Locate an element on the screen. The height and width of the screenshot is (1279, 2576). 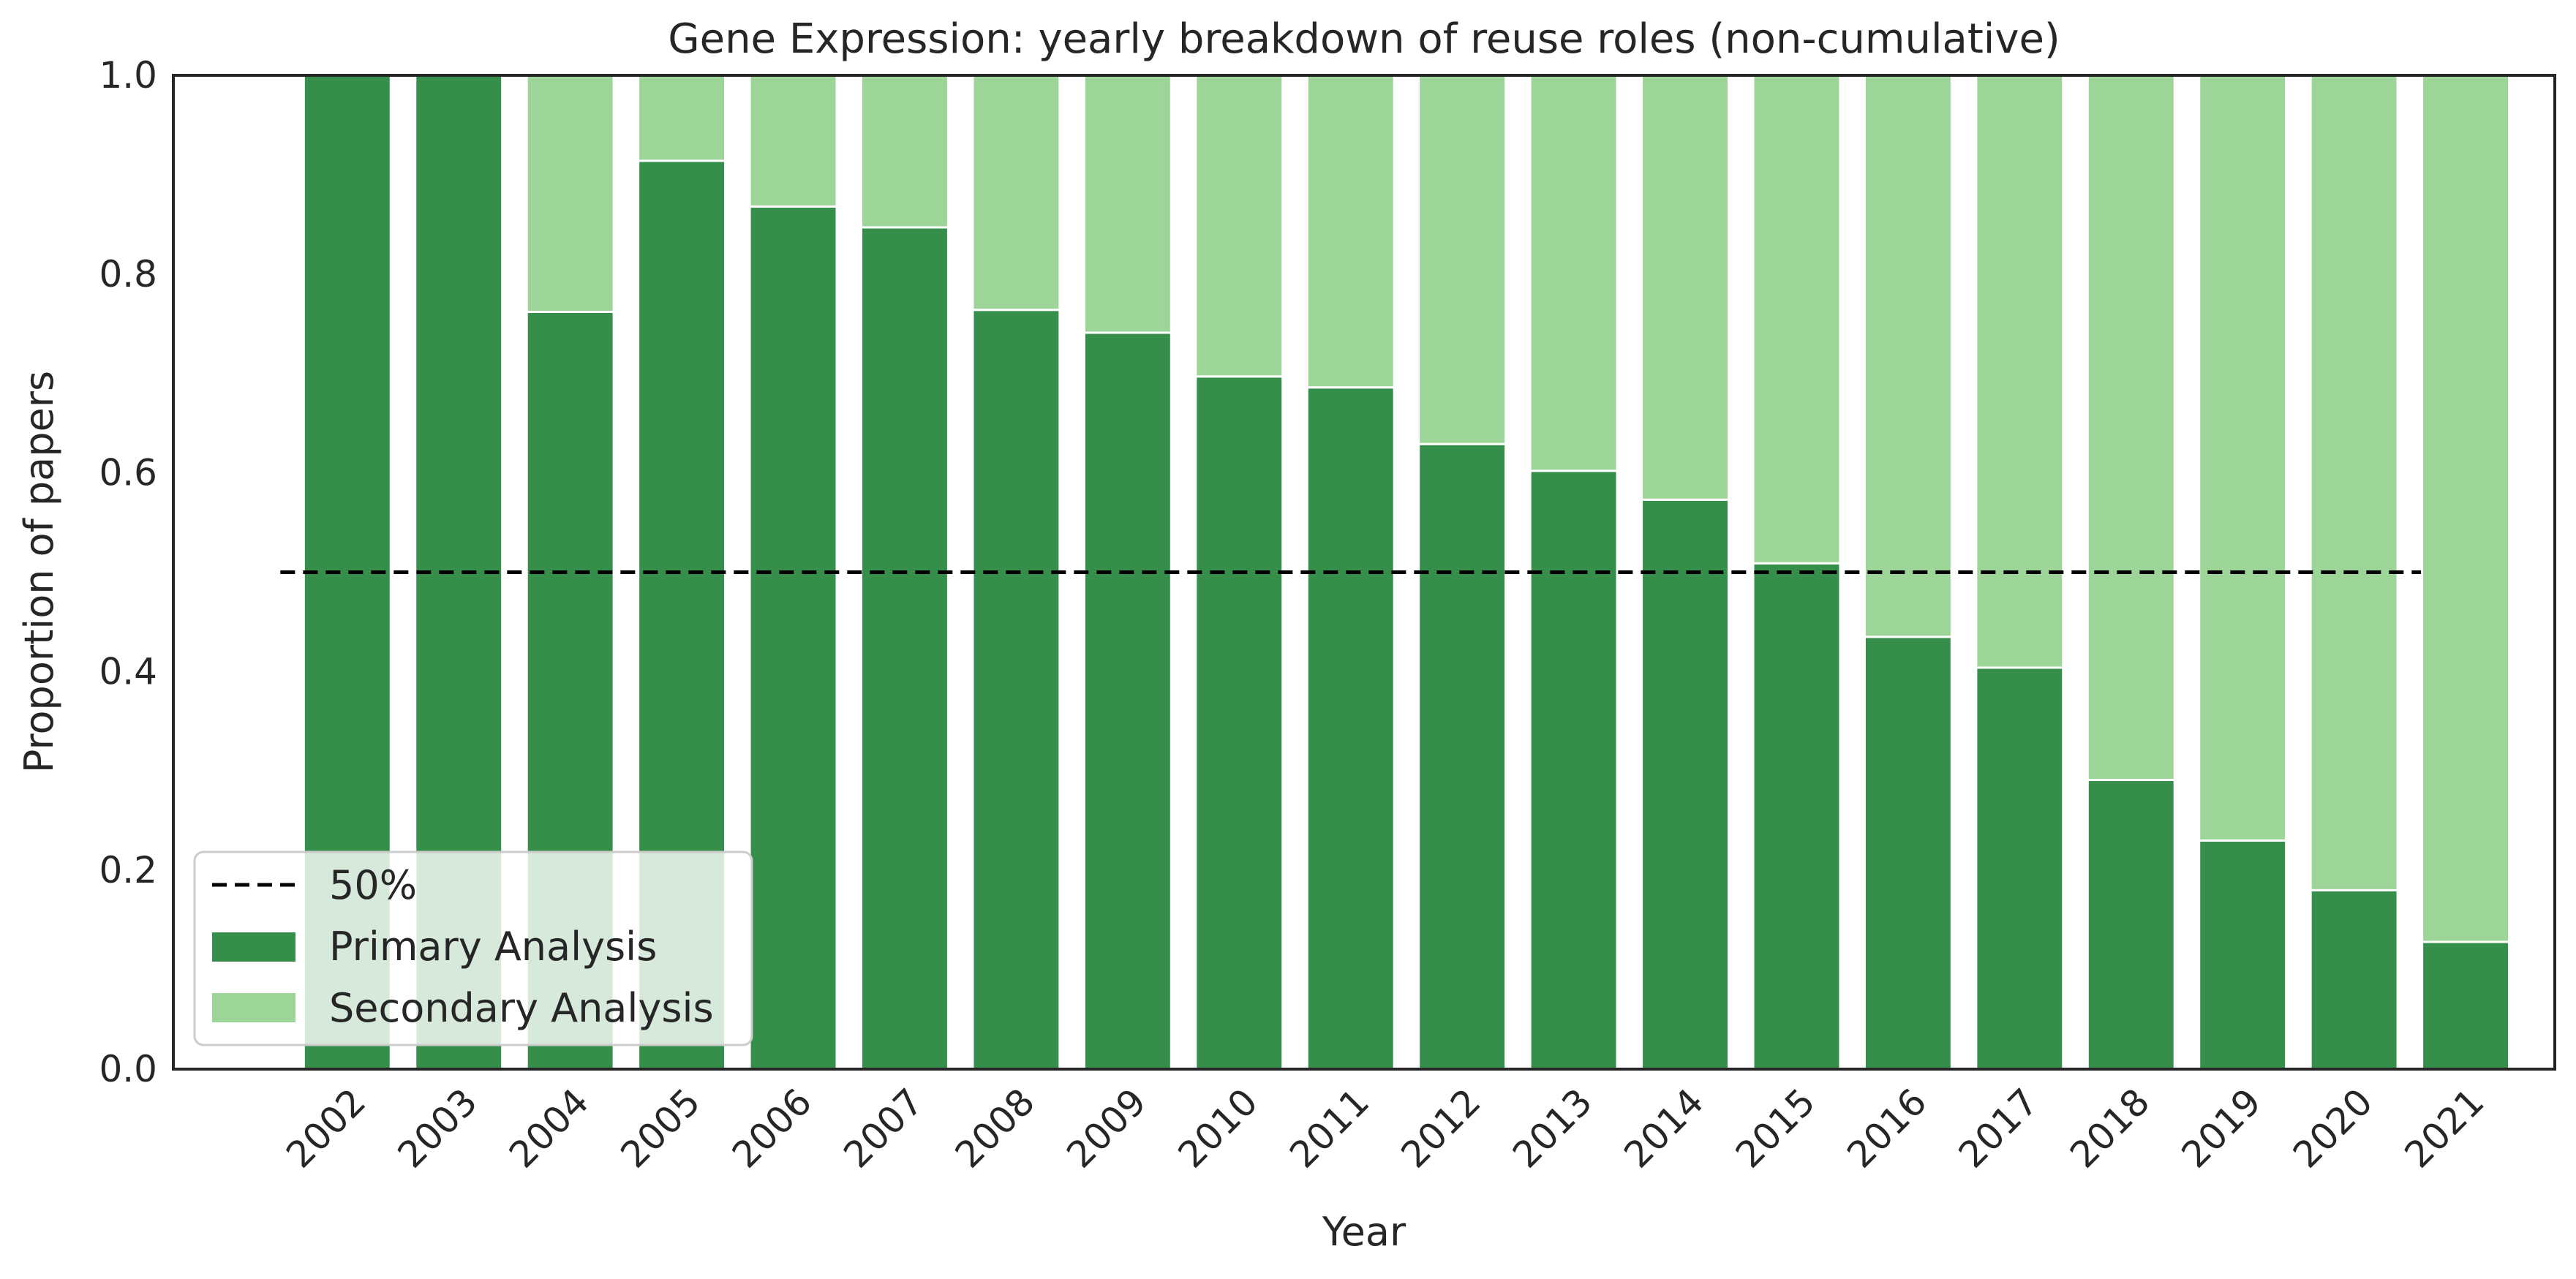
legend-label-primary: Primary Analysis is located at coordinates (493, 947).